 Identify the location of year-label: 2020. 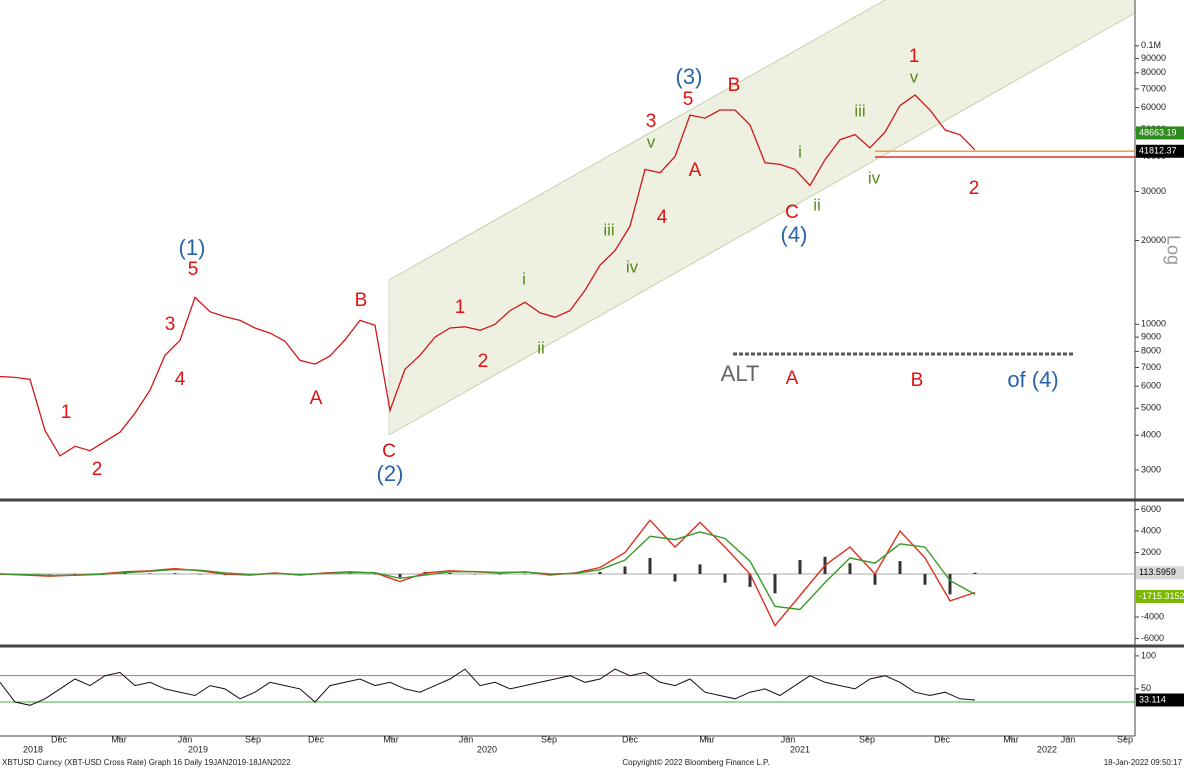
(487, 749).